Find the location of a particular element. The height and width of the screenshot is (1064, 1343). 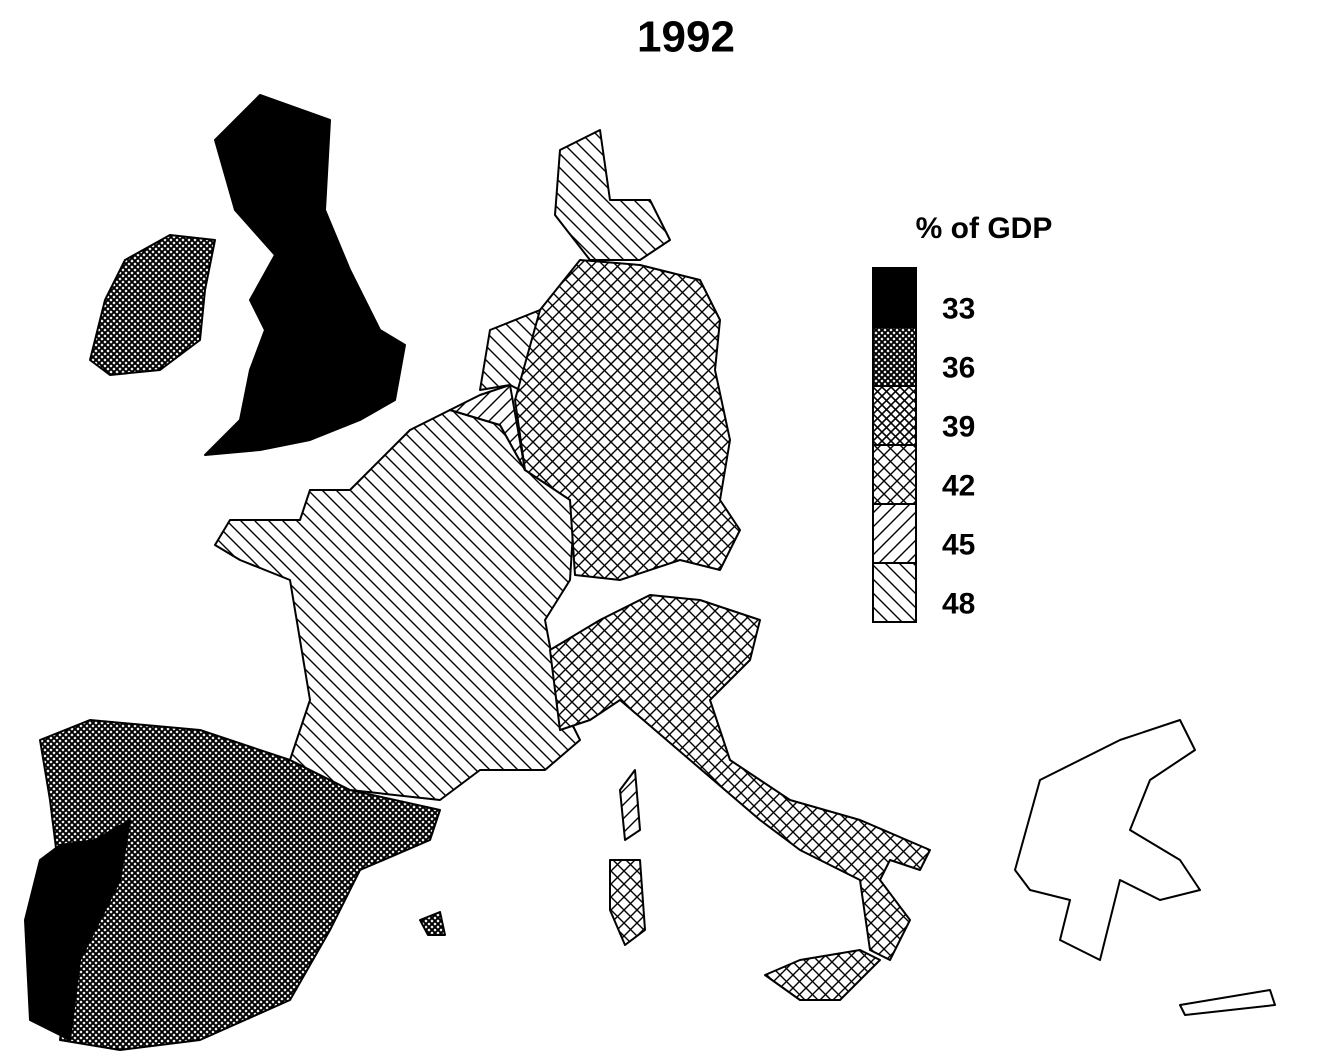

legend-title: % of GDP is located at coordinates (984, 228).